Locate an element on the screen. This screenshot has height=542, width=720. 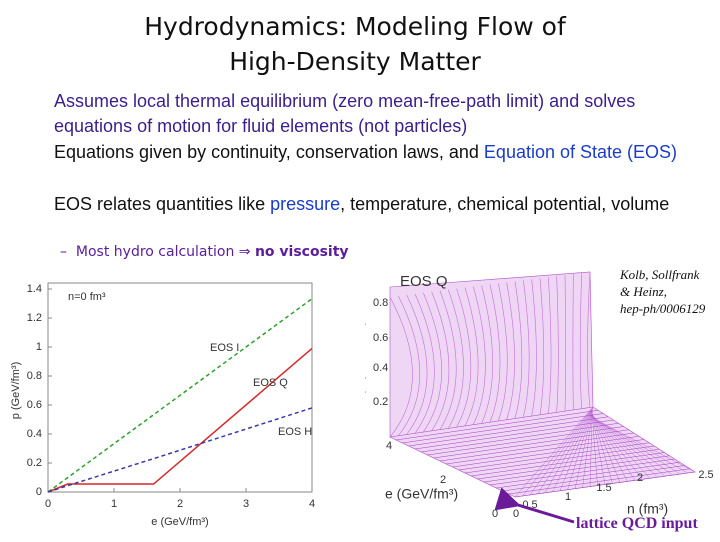
x-tick-label: 1 is located at coordinates (114, 504).